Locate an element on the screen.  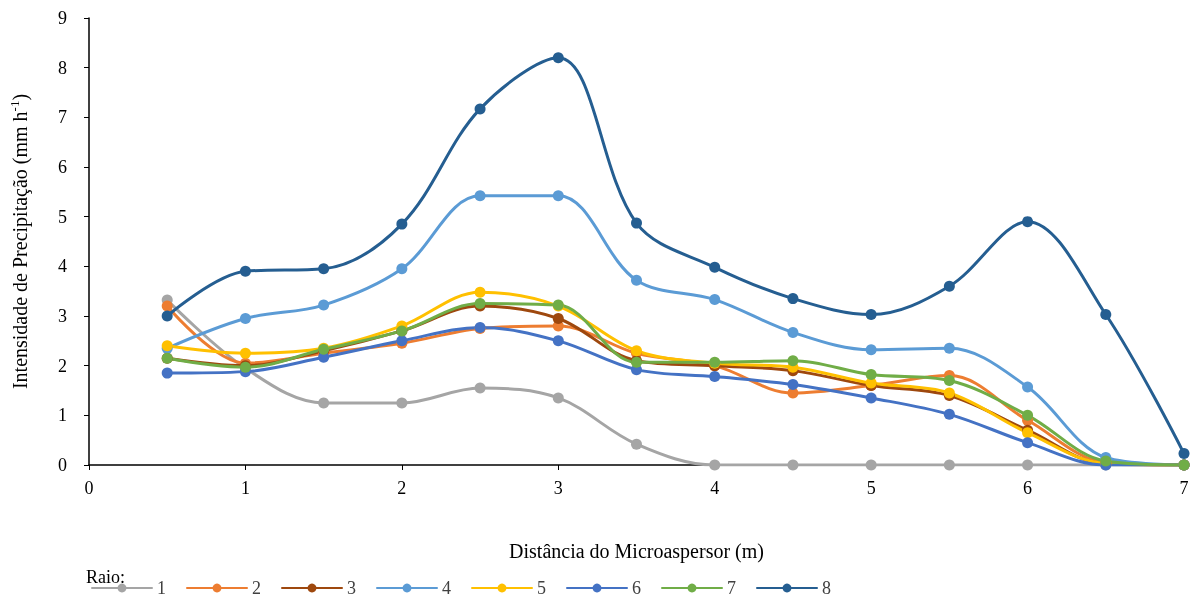
y-tick-label: 1 is located at coordinates (62, 415).